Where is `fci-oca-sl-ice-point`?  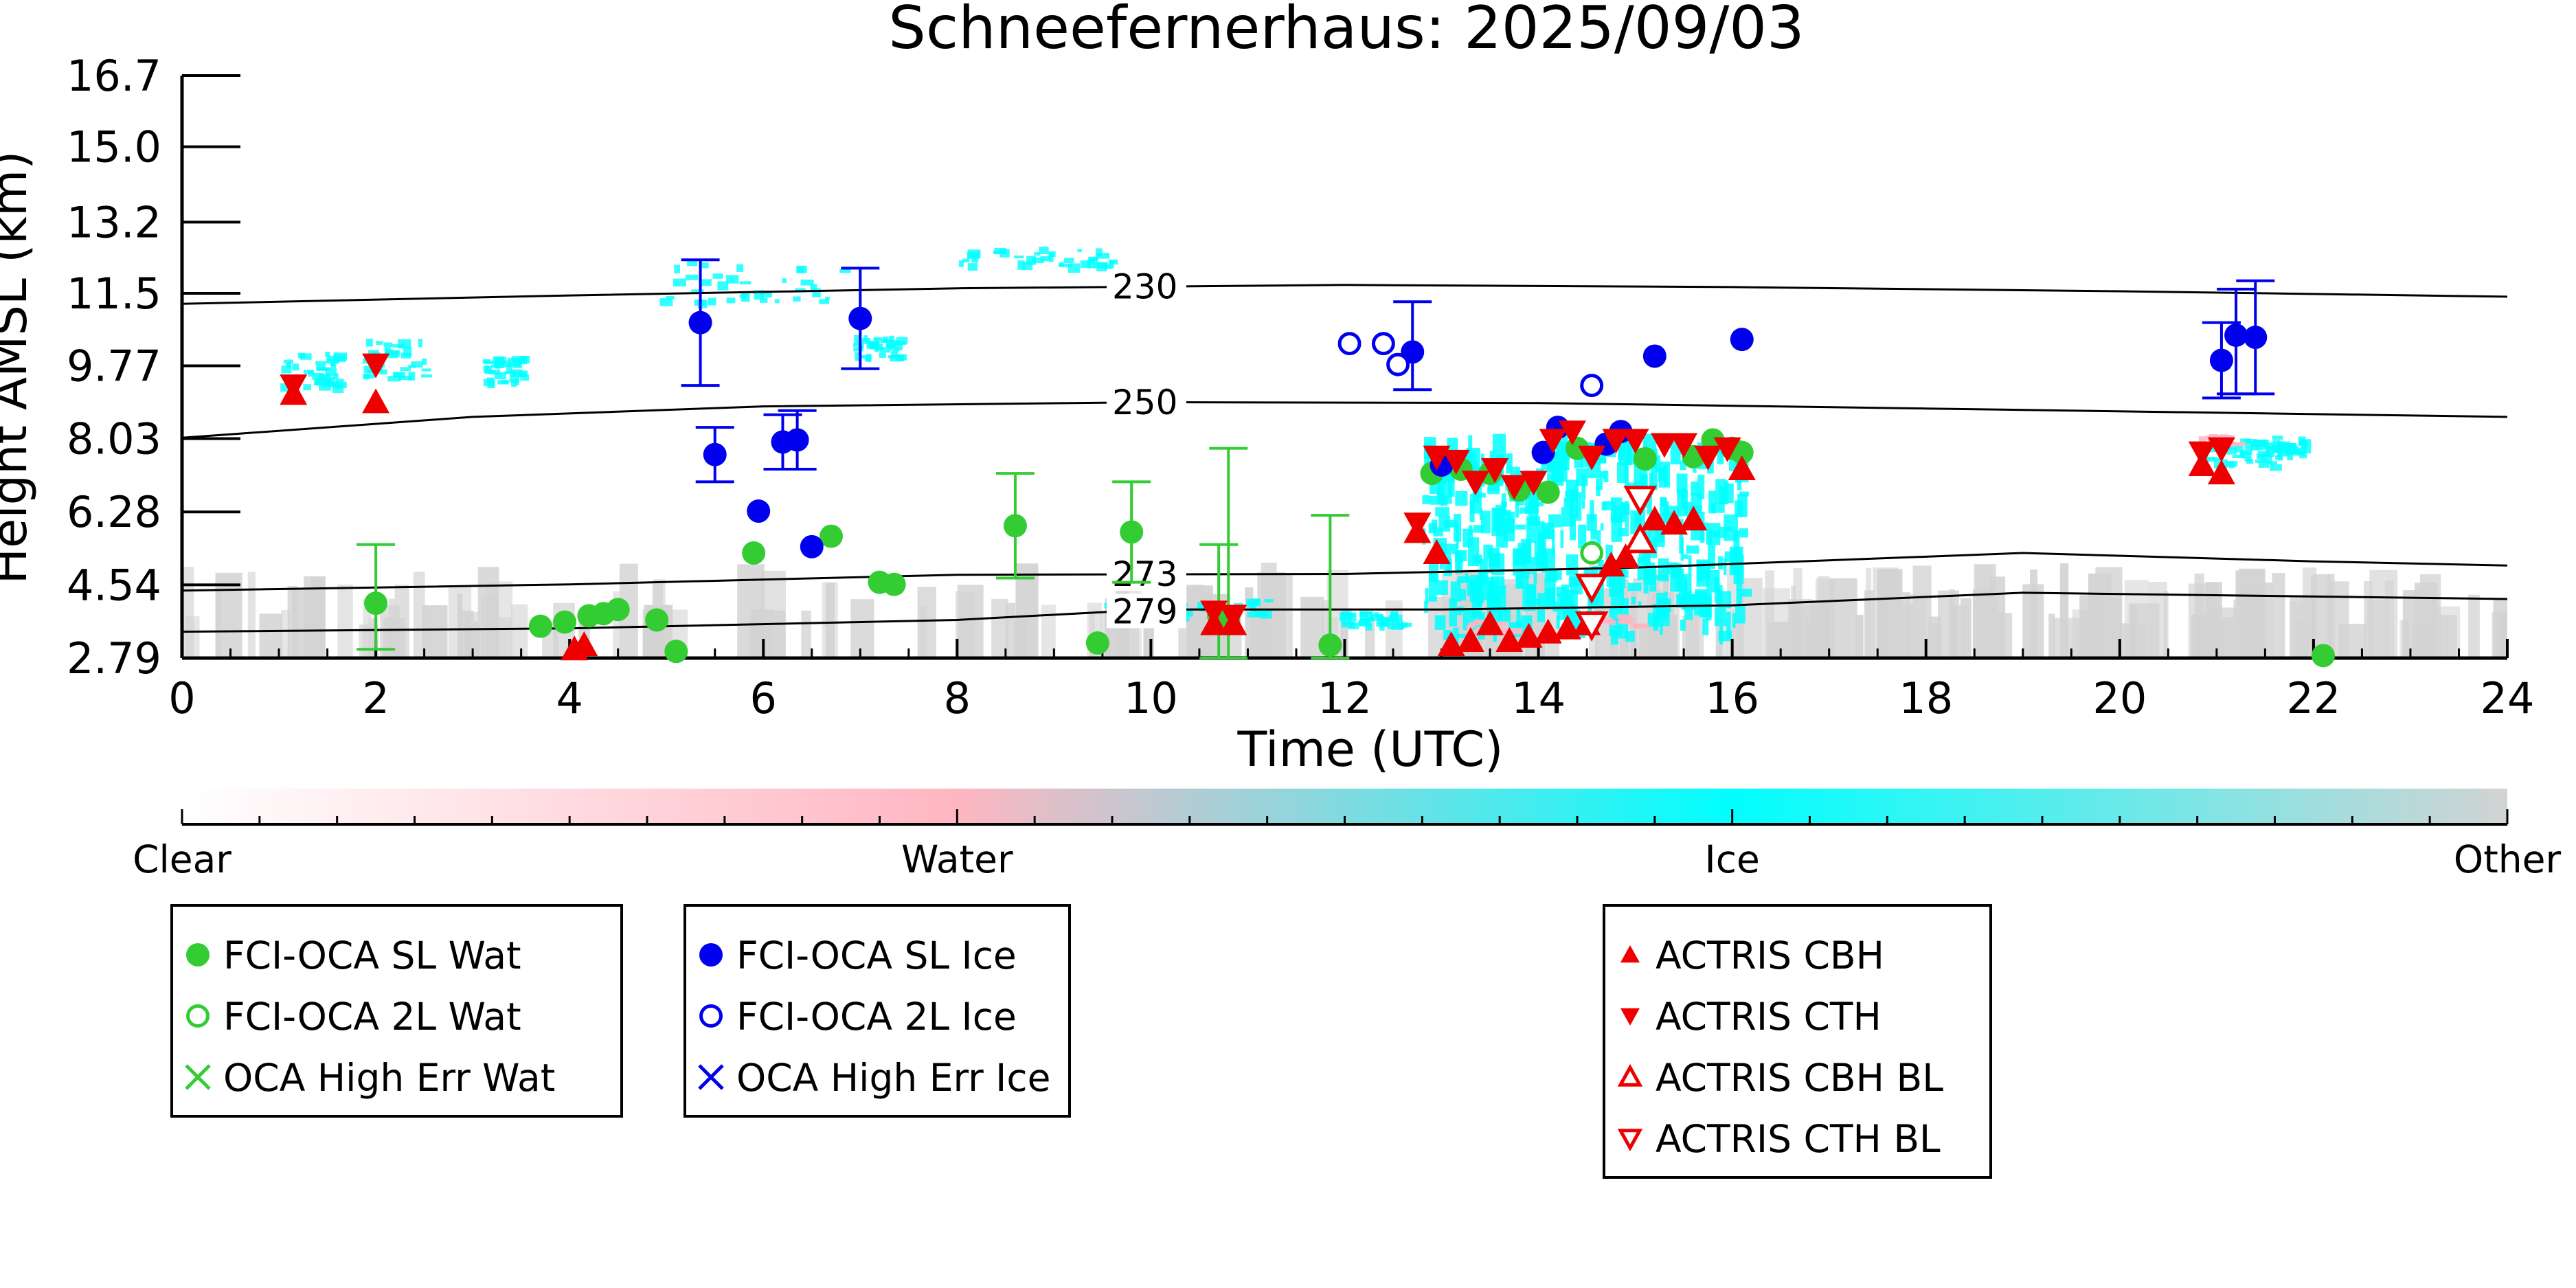
fci-oca-sl-ice-point is located at coordinates (2221, 360).